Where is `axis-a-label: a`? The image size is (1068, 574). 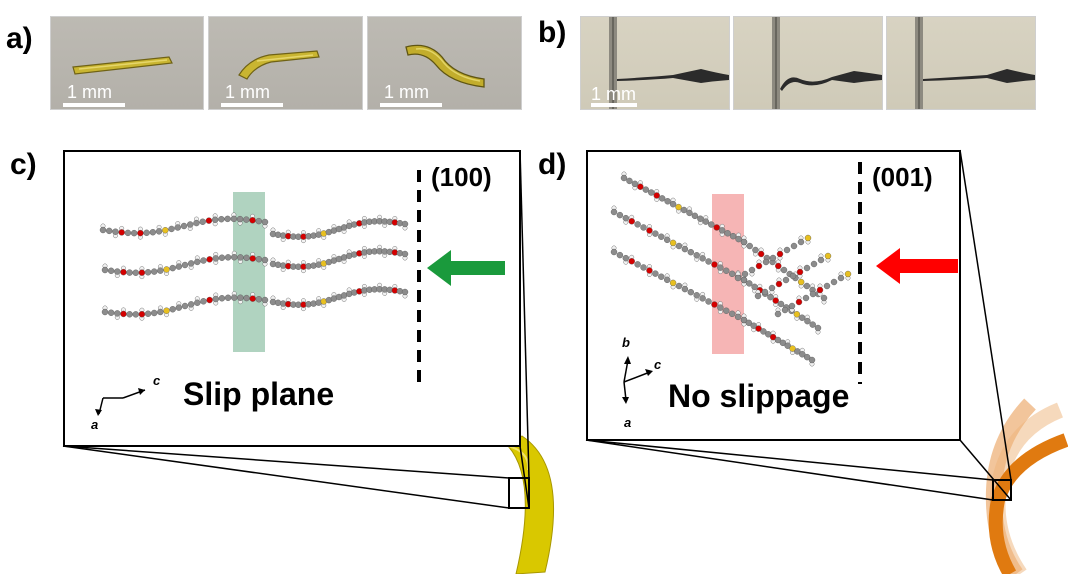 axis-a-label: a is located at coordinates (628, 422).